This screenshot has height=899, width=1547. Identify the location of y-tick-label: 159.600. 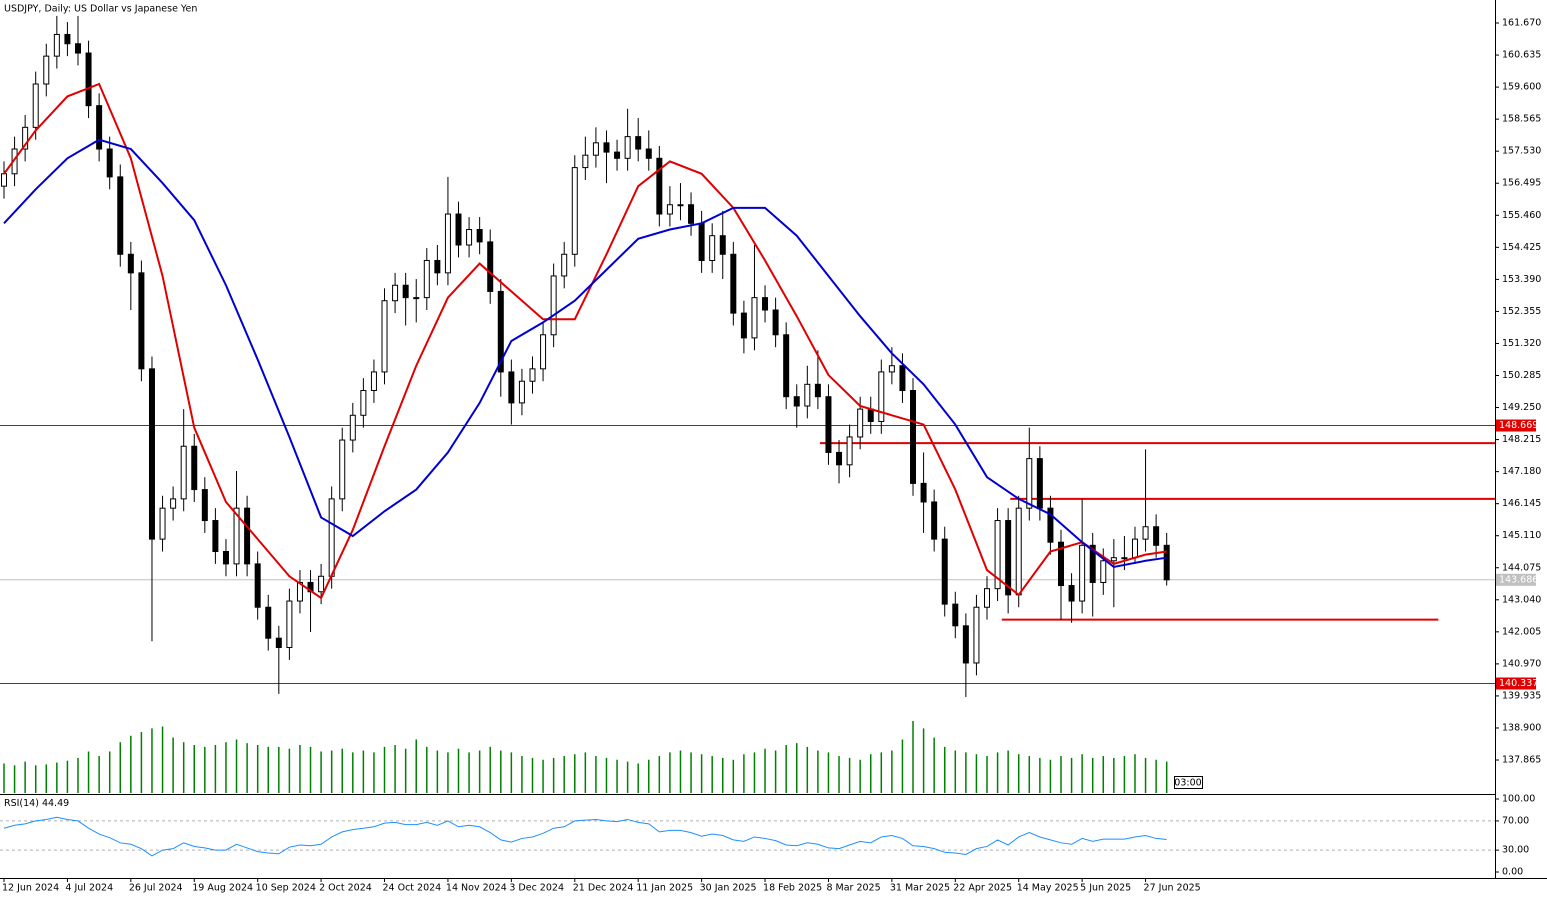
(1521, 87).